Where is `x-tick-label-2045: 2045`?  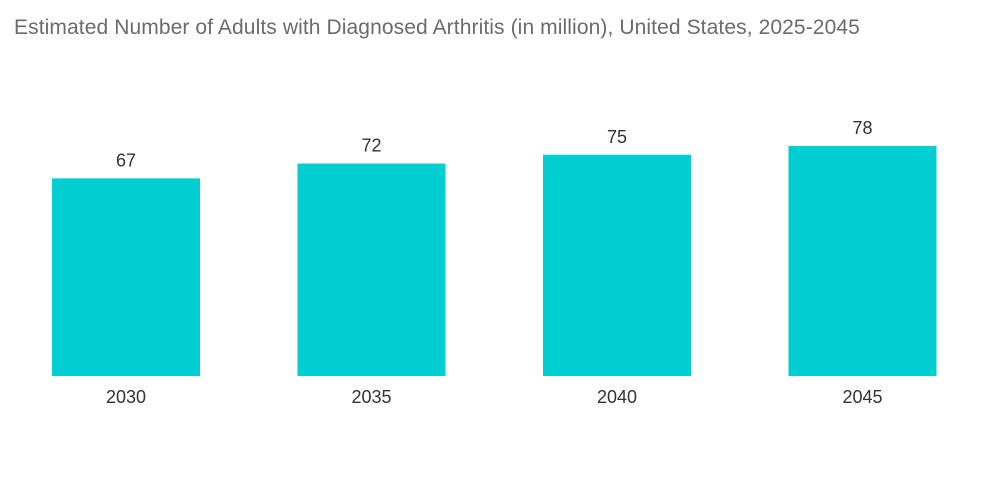
x-tick-label-2045: 2045 is located at coordinates (862, 397).